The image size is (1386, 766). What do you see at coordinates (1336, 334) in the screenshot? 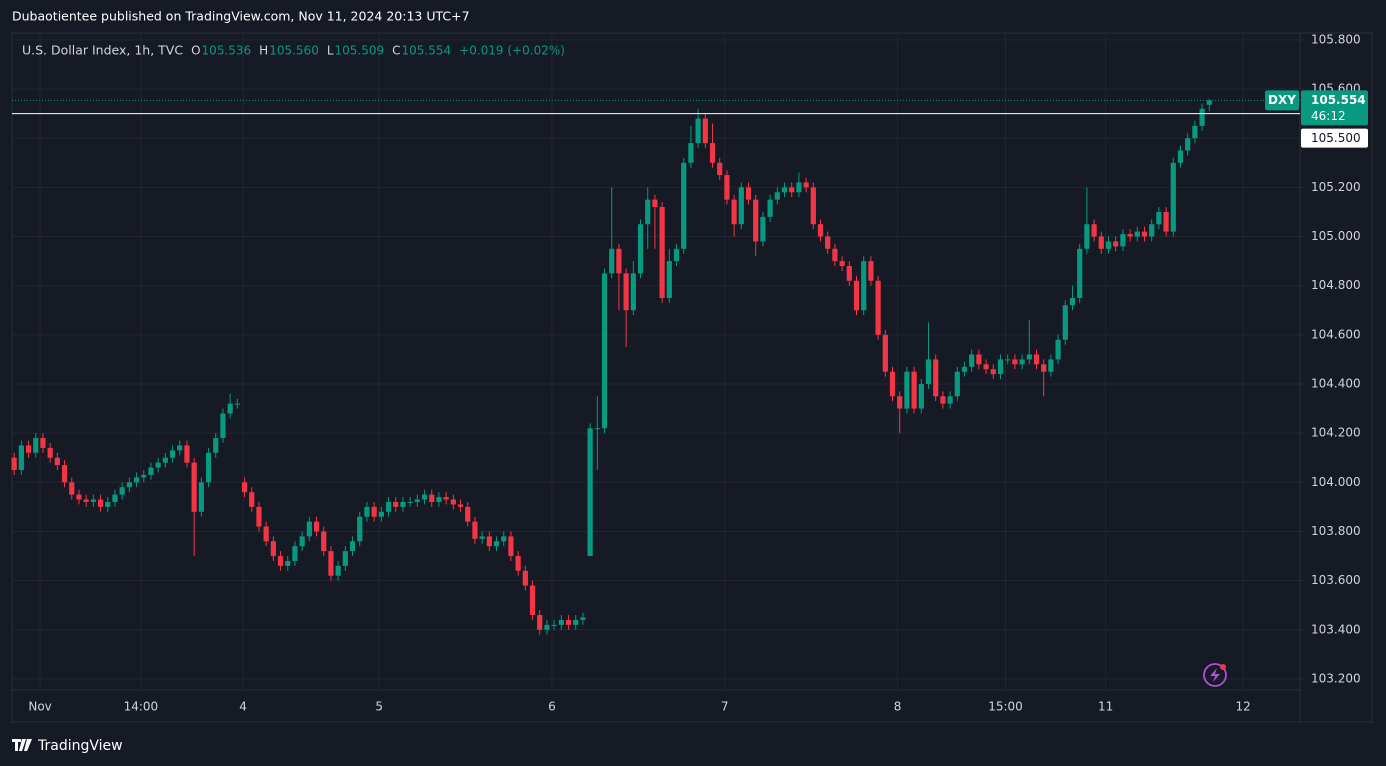
I see `y-tick-label: 104.600` at bounding box center [1336, 334].